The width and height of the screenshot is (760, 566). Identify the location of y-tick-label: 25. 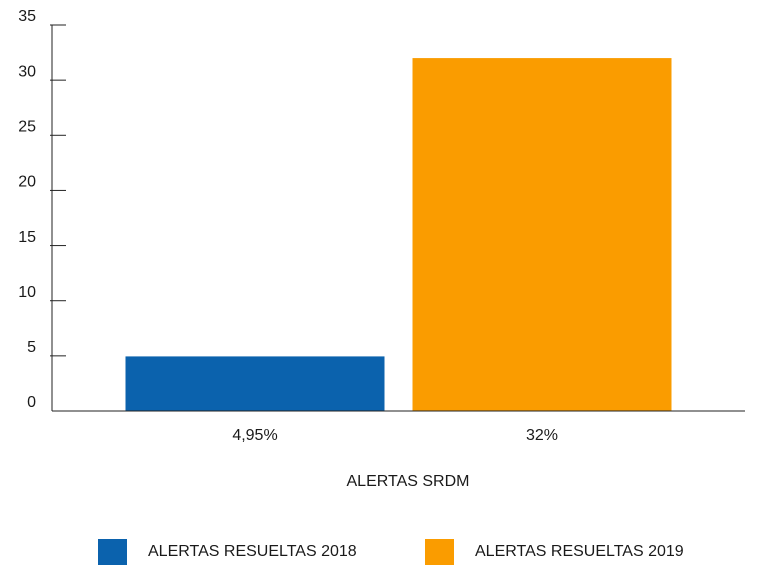
(27, 127).